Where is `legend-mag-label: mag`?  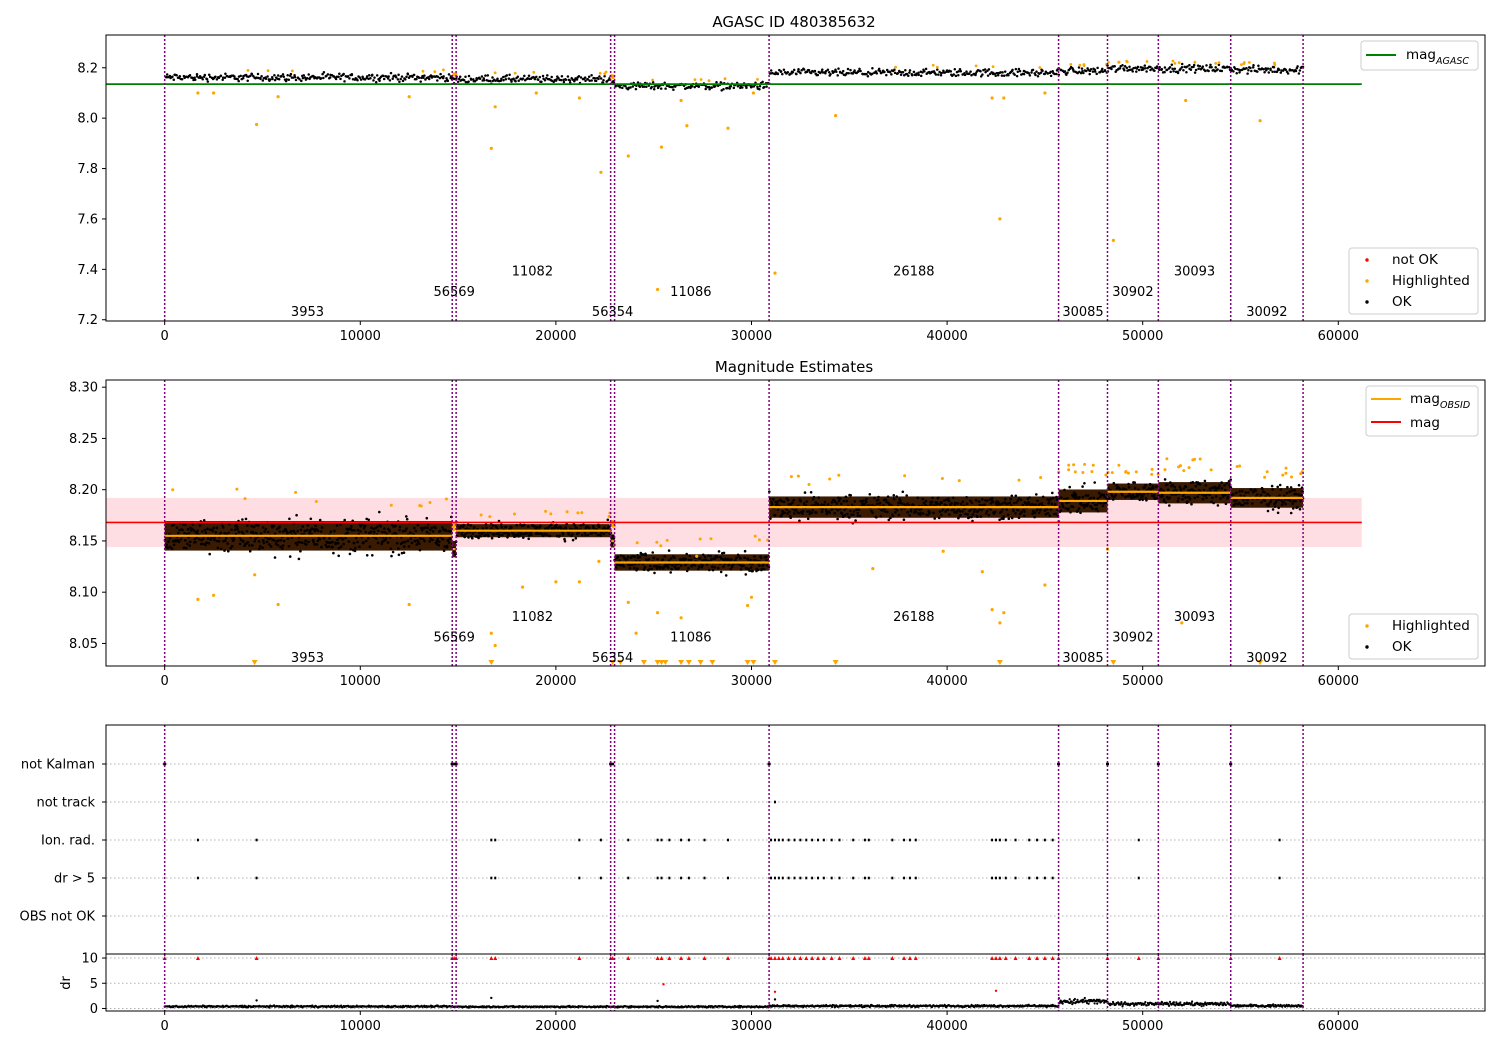
legend-mag-label: mag is located at coordinates (1425, 423).